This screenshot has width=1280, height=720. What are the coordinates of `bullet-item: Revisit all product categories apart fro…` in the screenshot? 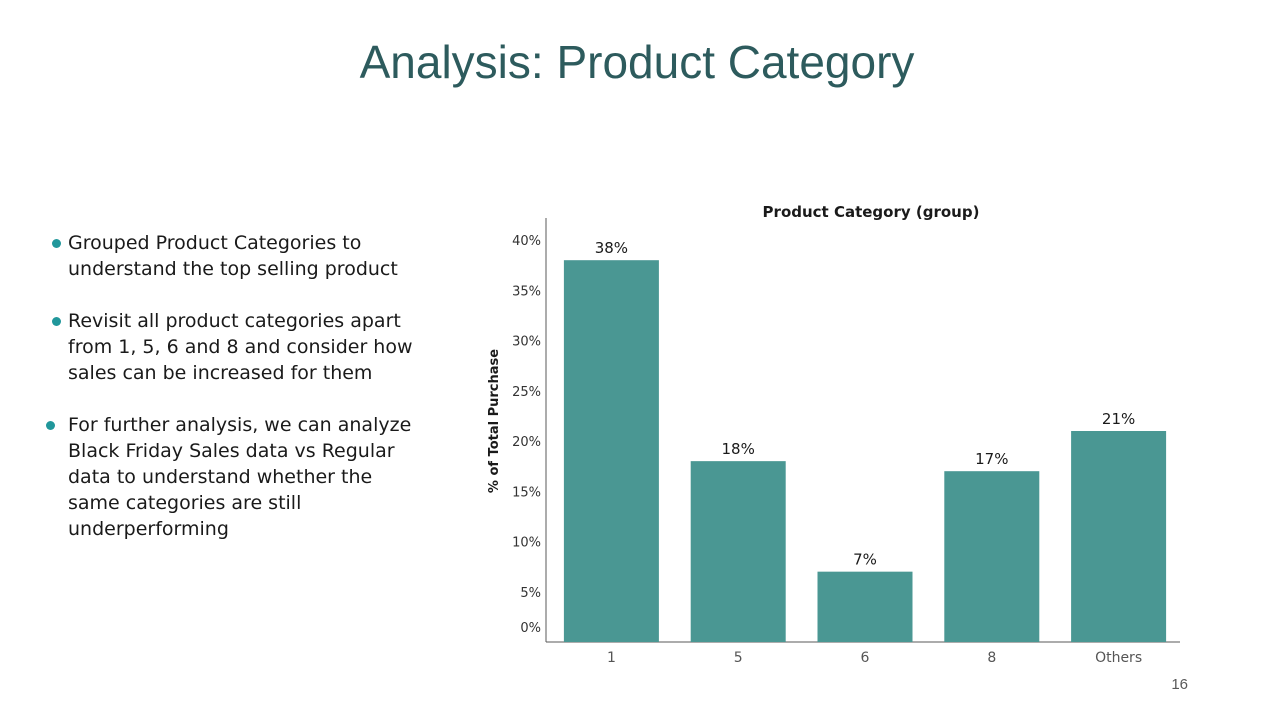 It's located at (234, 347).